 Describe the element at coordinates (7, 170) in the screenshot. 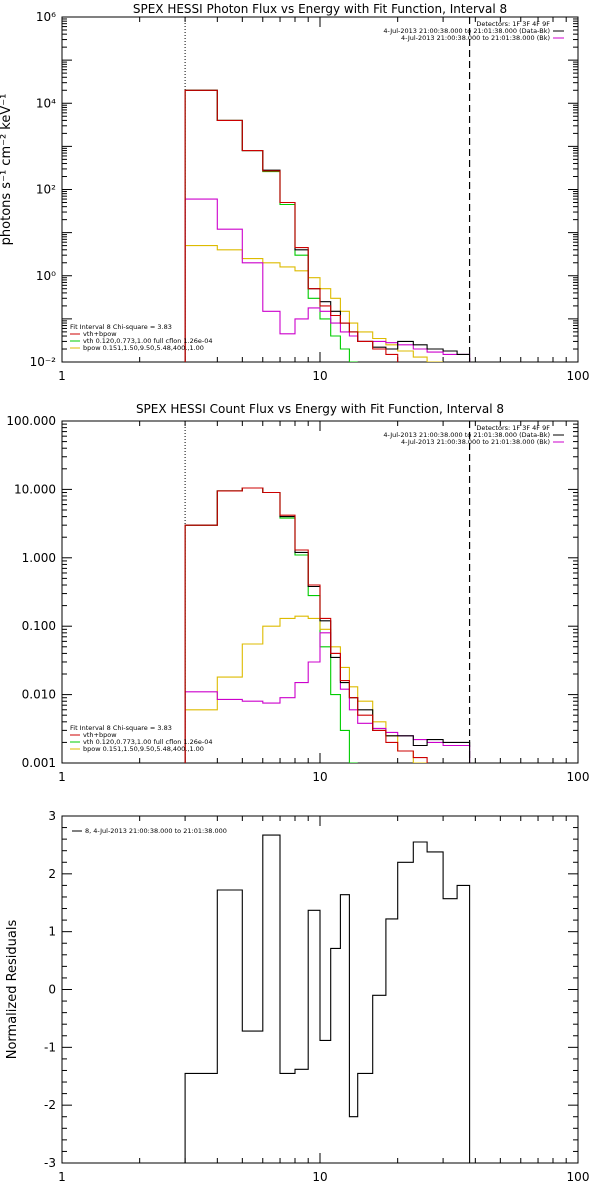

I see `y-axis-label: photons s⁻¹ cm⁻² keV⁻¹` at that location.